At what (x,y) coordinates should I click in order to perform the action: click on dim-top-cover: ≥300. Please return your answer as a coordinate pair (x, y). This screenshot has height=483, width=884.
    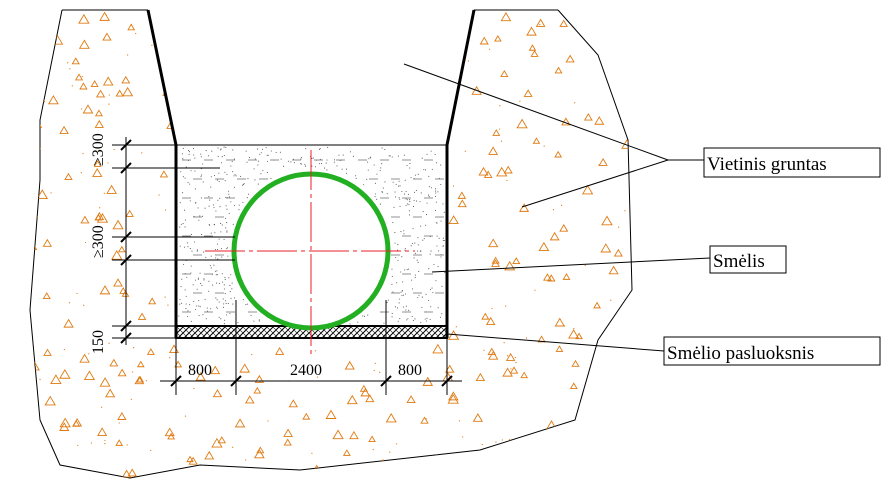
    Looking at the image, I should click on (98, 149).